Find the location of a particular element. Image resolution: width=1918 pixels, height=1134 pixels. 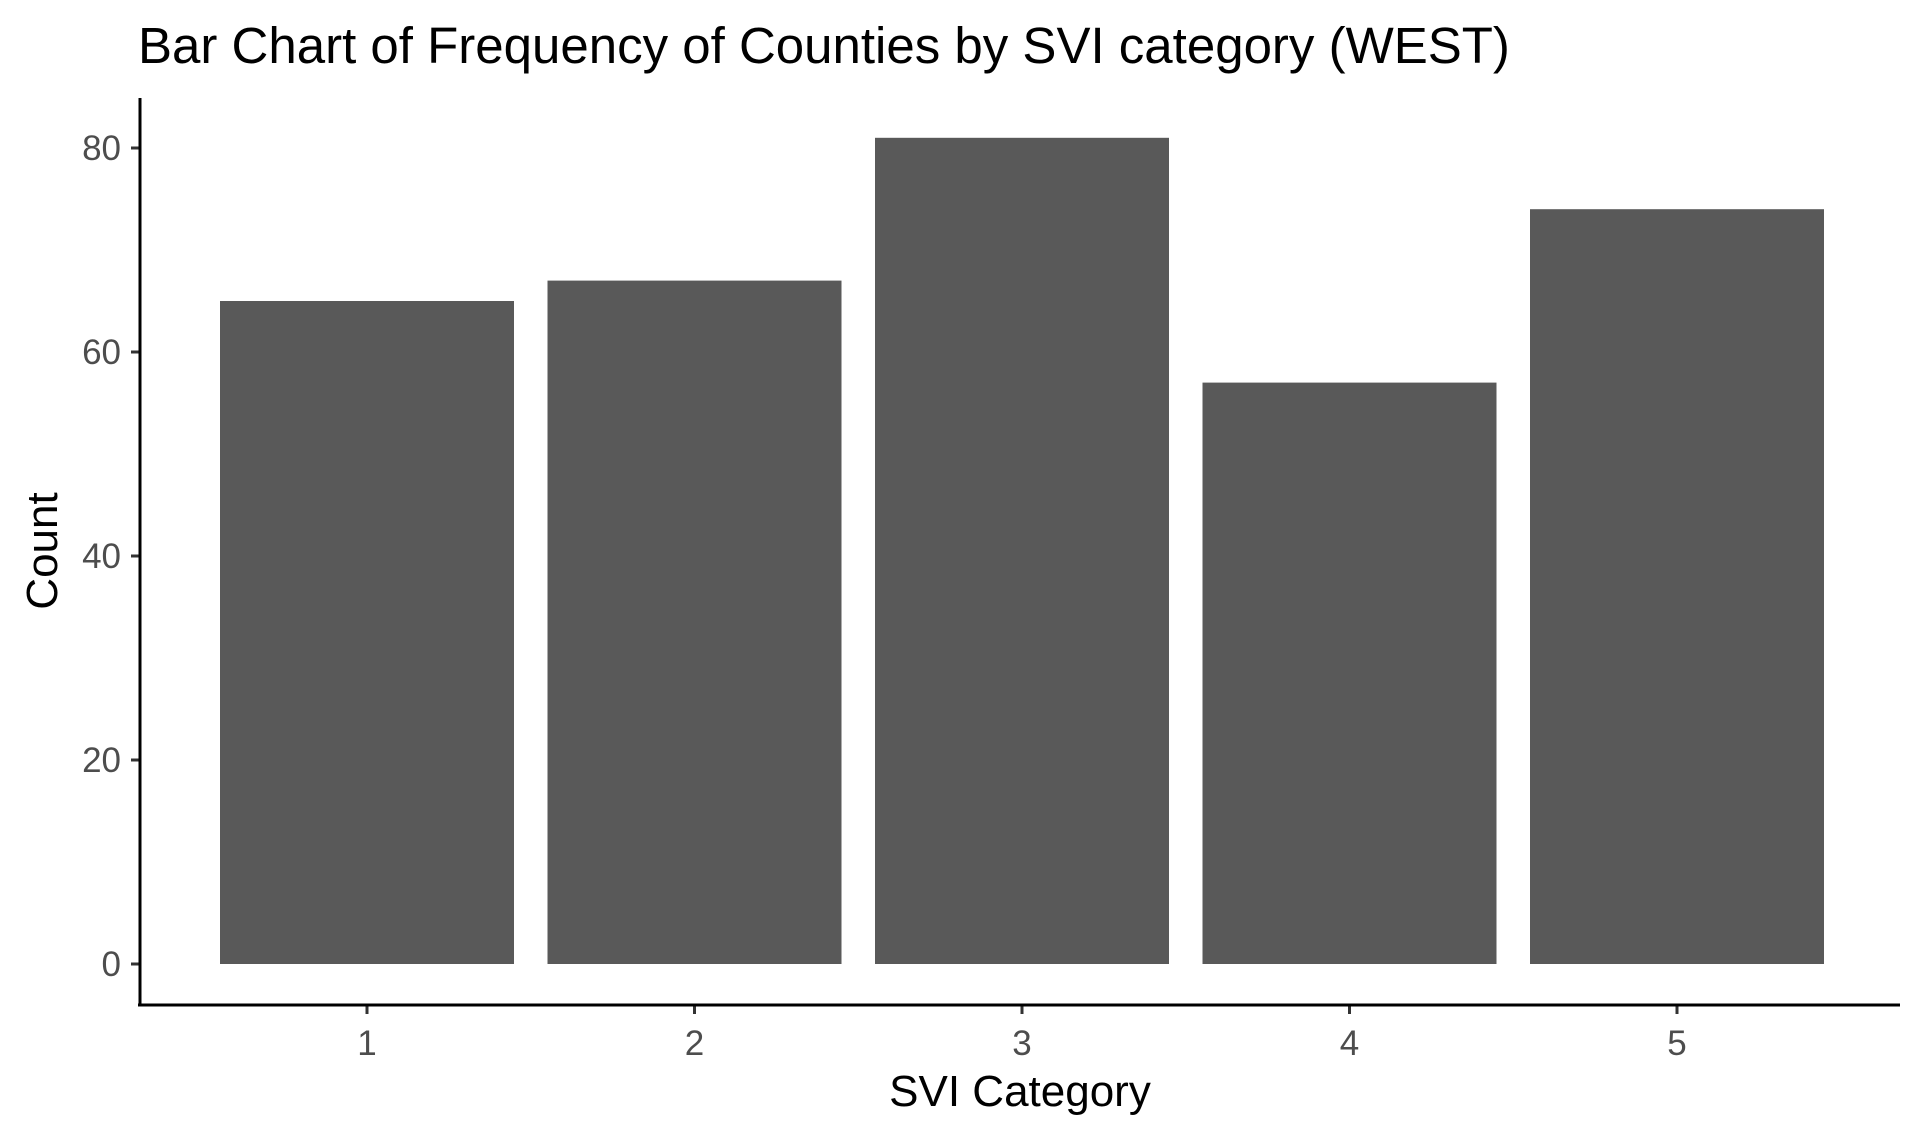

x-tick-label: 5 is located at coordinates (1676, 1043).